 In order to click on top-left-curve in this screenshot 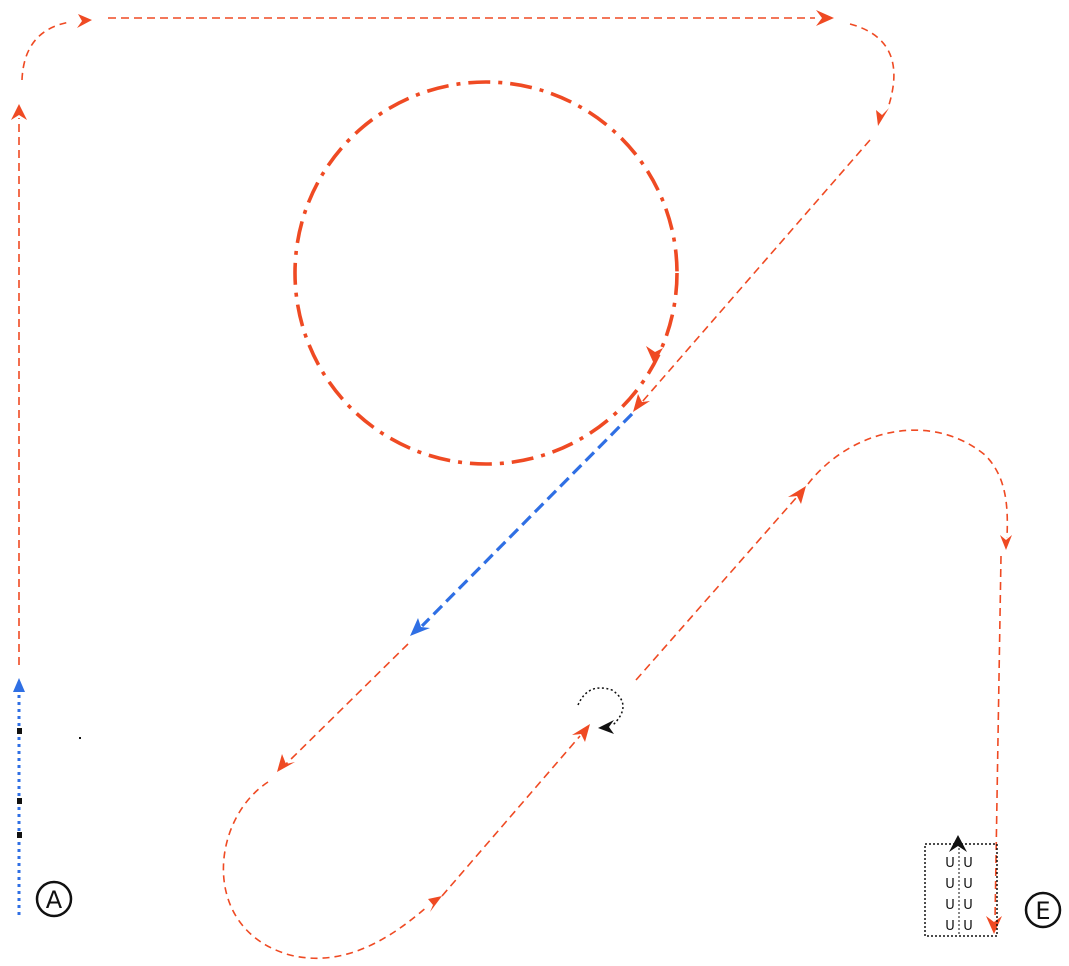, I will do `click(46, 51)`.